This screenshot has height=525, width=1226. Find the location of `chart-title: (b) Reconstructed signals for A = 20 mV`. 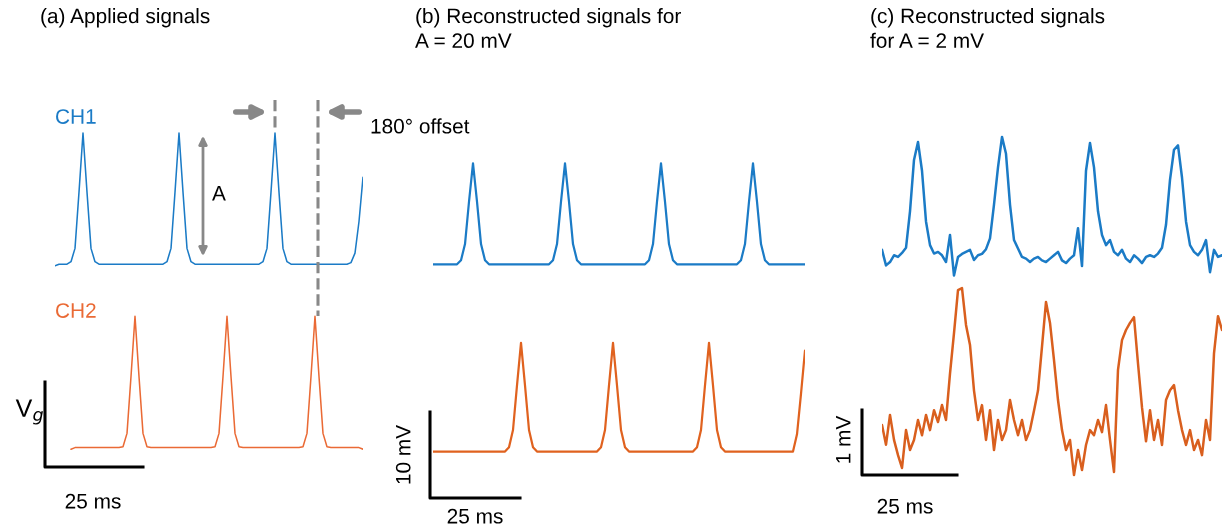

chart-title: (b) Reconstructed signals for A = 20 mV is located at coordinates (548, 28).